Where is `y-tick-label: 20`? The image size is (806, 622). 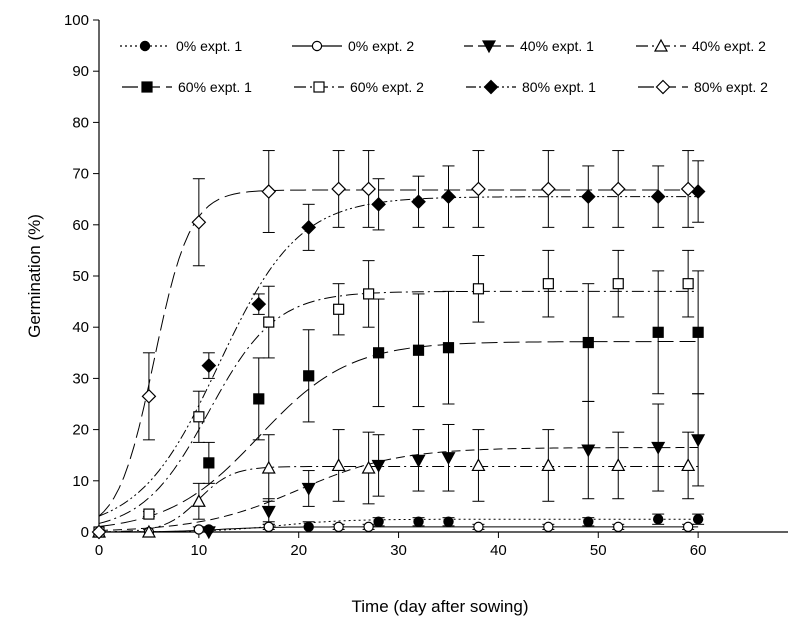 y-tick-label: 20 is located at coordinates (80, 430).